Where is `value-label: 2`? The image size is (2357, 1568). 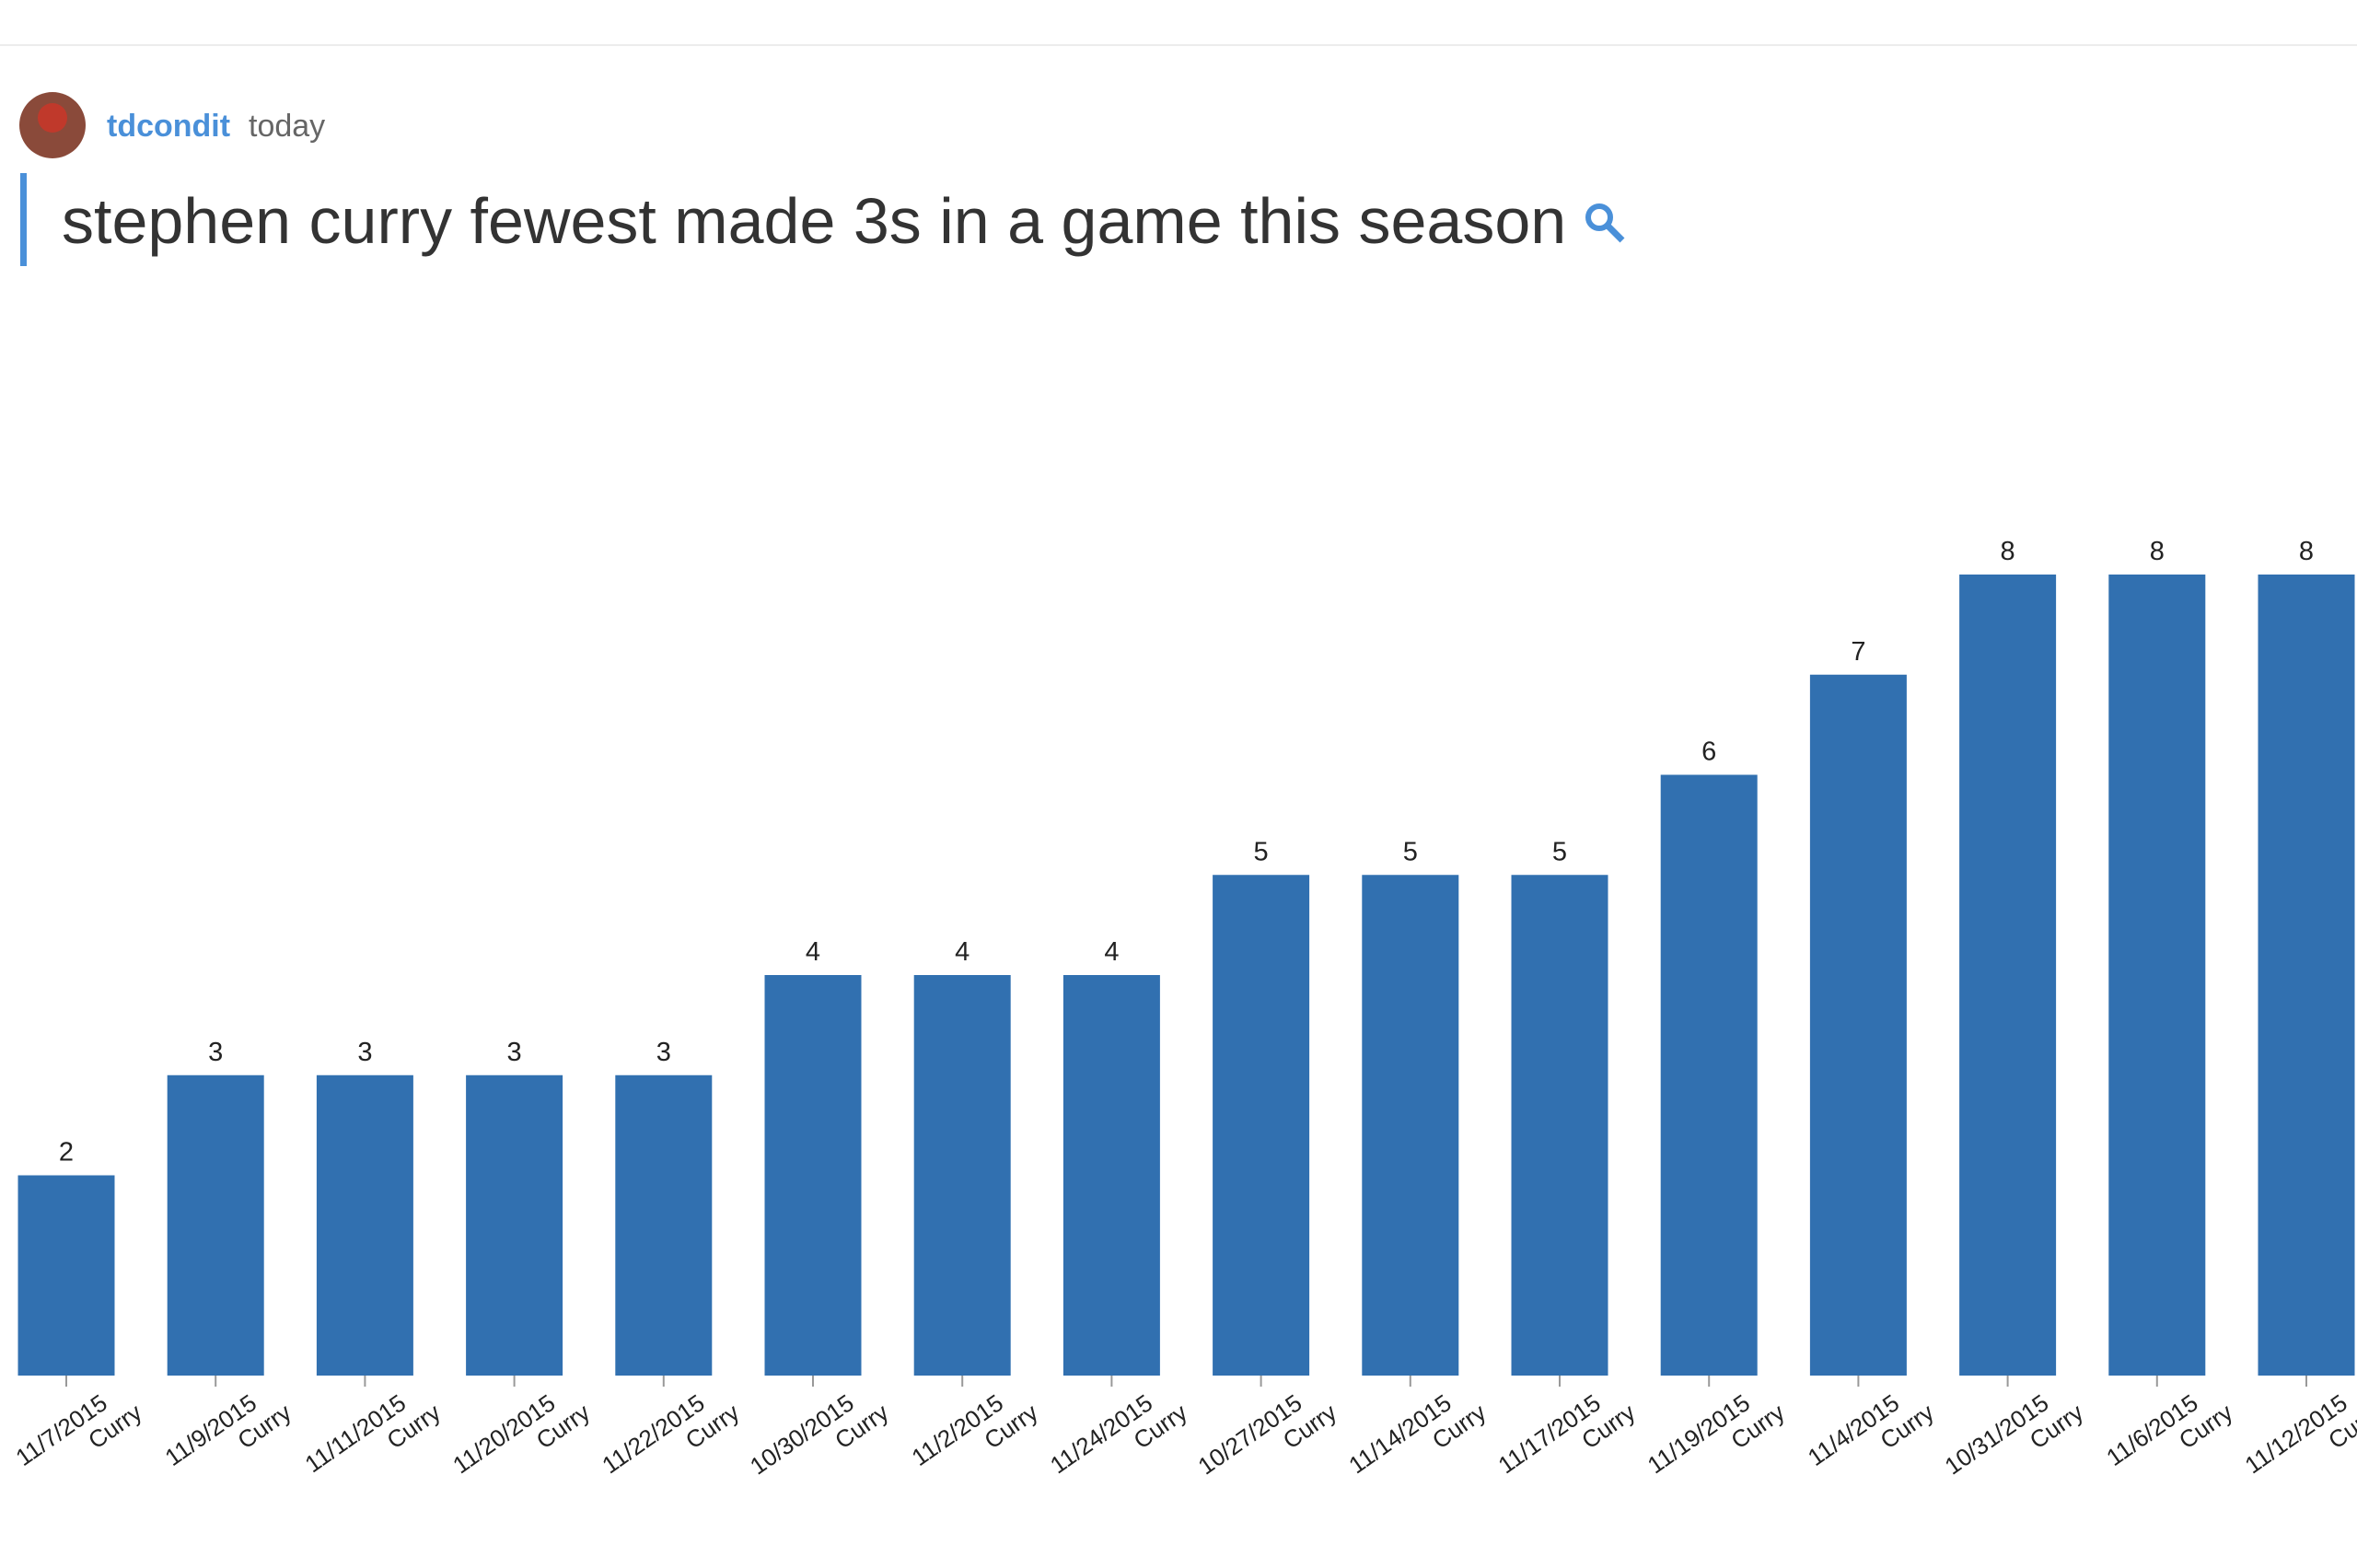 value-label: 2 is located at coordinates (66, 1152).